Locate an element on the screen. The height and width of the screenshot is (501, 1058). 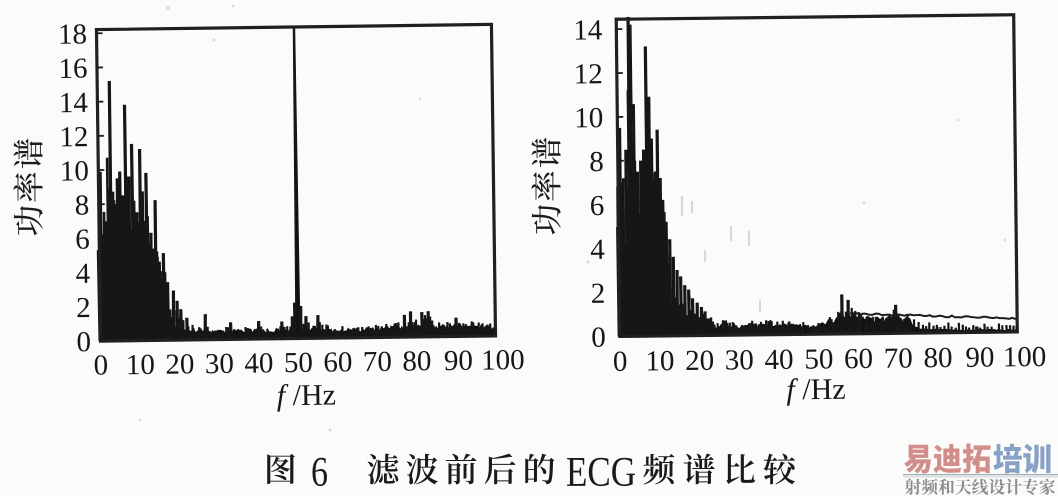
svg-text: 16 is located at coordinates (72, 69).